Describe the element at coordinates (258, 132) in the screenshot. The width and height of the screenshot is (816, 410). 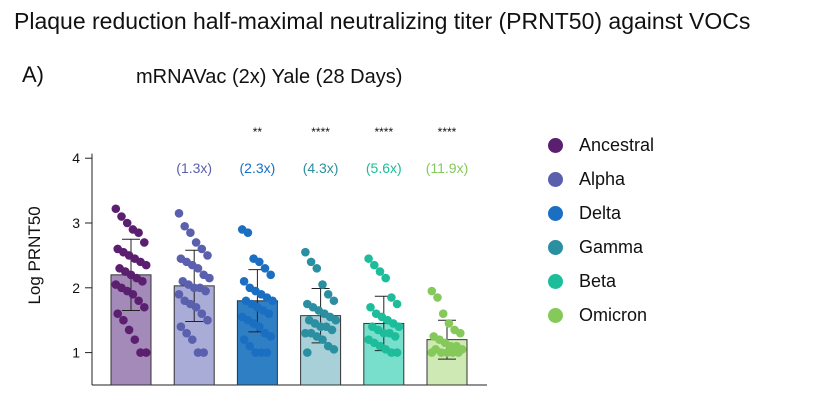
I see `significance-label: **` at that location.